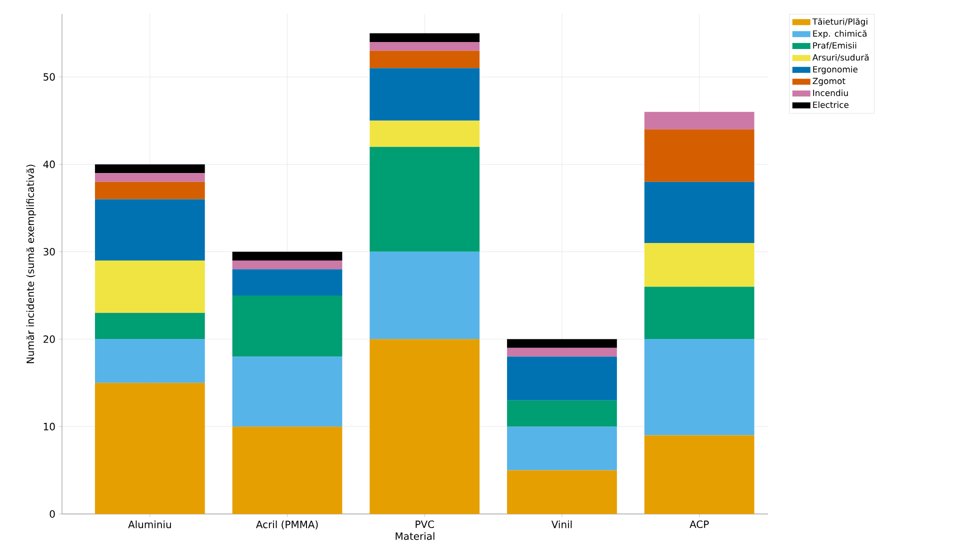 Image resolution: width=974 pixels, height=554 pixels. I want to click on legend-label: Arsuri/sudură, so click(840, 58).